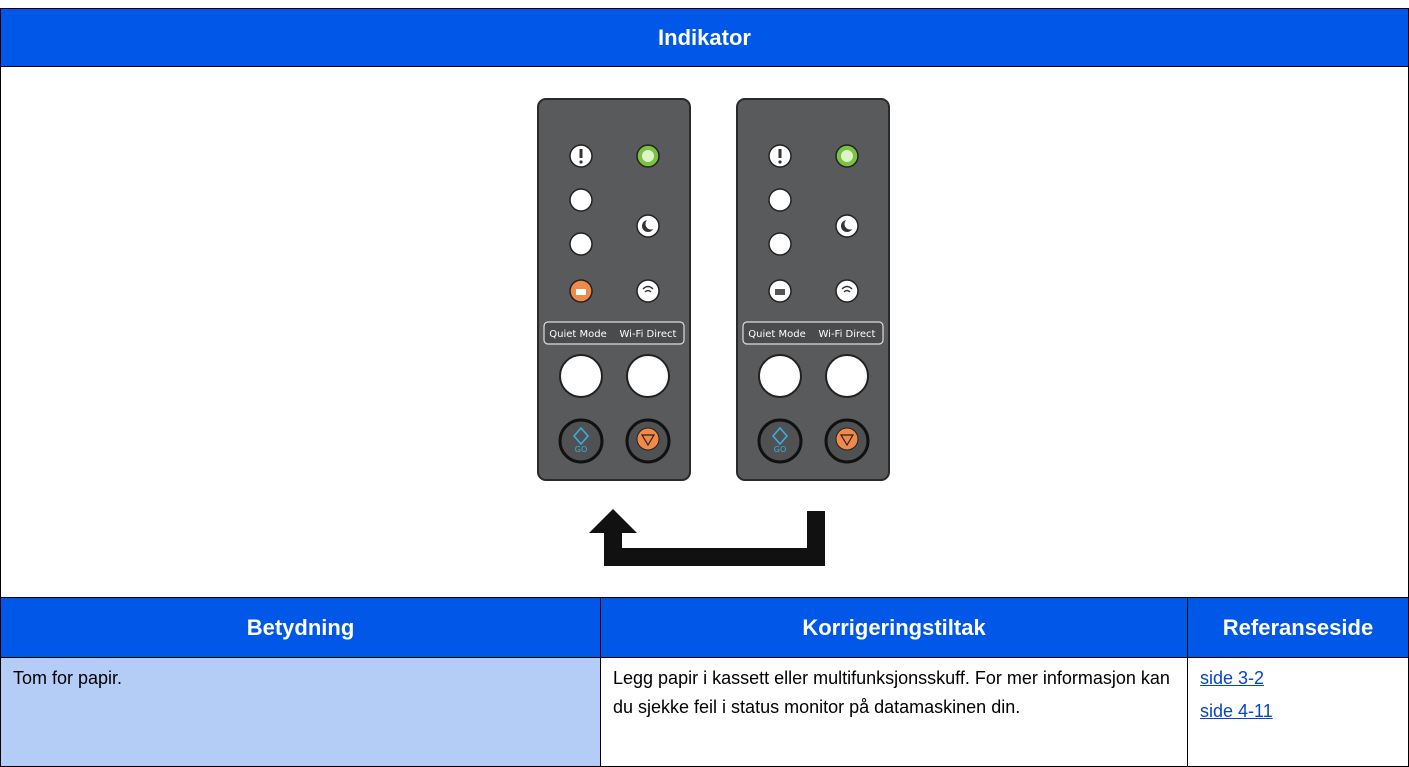  Describe the element at coordinates (704, 37) in the screenshot. I see `section-header: Indikator` at that location.